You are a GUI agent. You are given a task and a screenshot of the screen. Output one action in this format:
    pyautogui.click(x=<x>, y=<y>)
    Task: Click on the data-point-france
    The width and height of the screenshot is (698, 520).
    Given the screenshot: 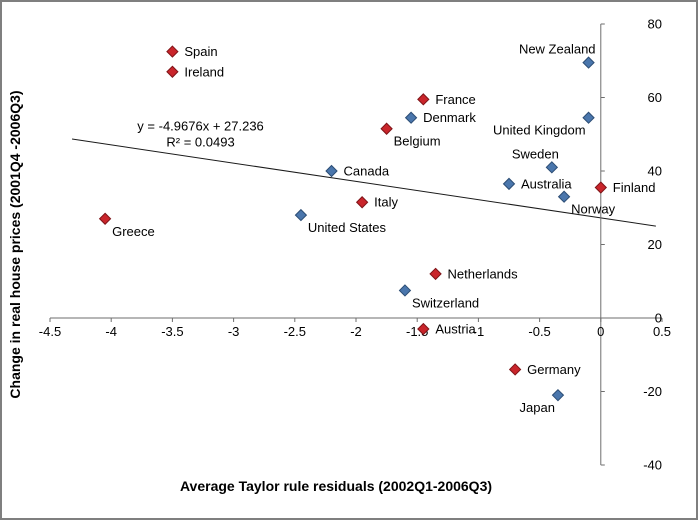 What is the action you would take?
    pyautogui.click(x=423, y=99)
    